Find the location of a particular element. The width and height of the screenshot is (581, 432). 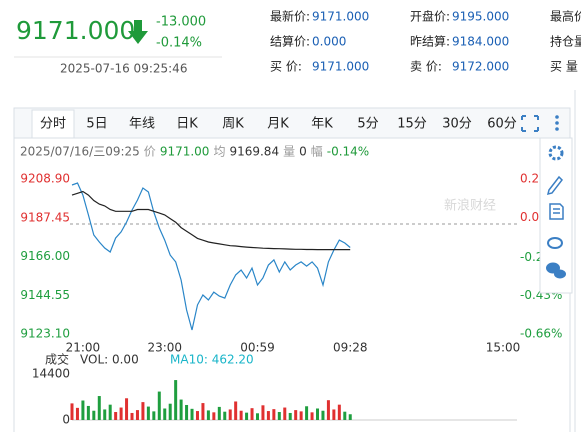

volume-vol: VOL: 0.00 is located at coordinates (109, 360).